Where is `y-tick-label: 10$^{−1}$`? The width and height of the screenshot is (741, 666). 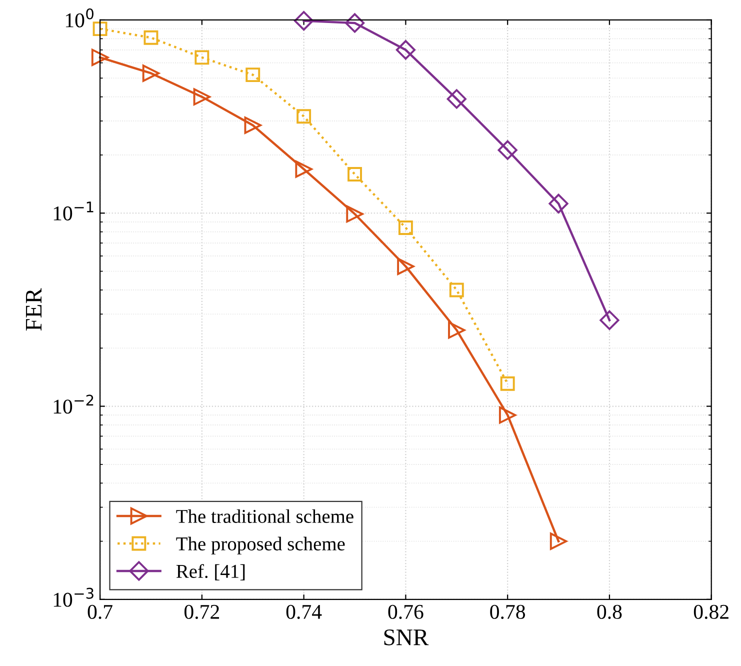 y-tick-label: 10$^{−1}$ is located at coordinates (74, 211).